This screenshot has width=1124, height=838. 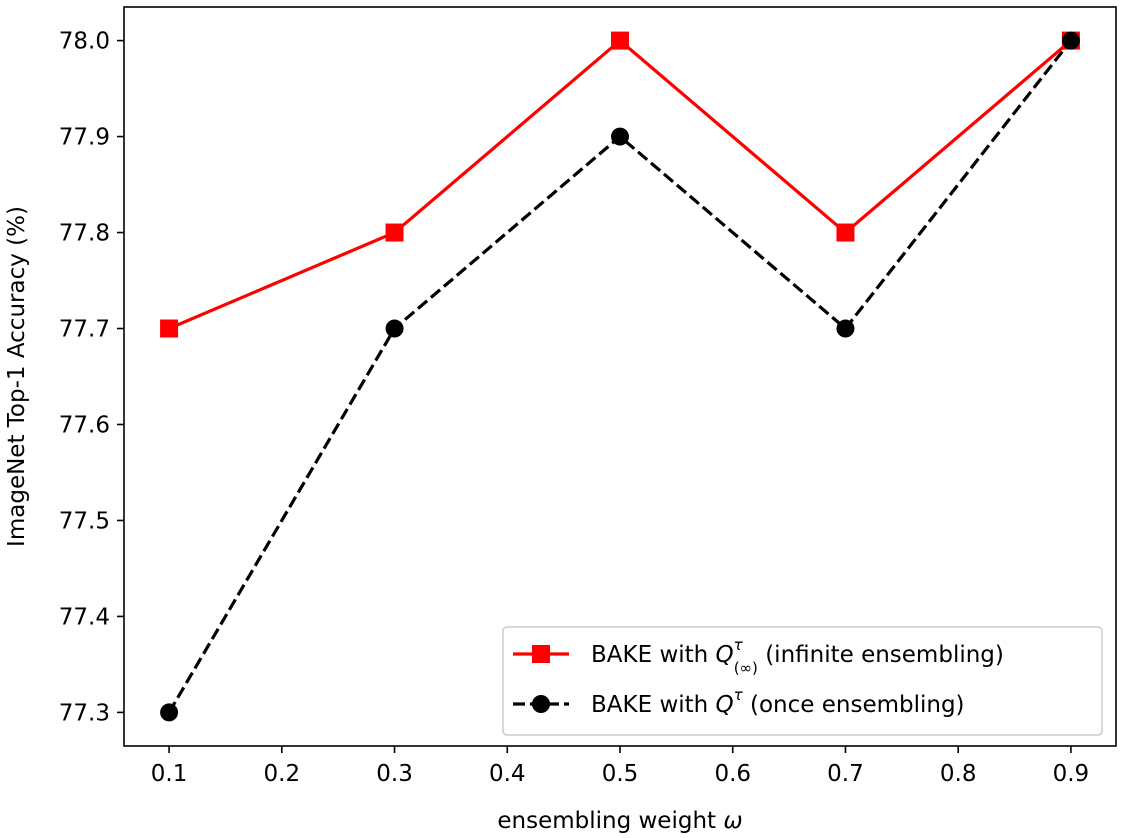 What do you see at coordinates (84, 330) in the screenshot?
I see `y-tick-label: 77.7` at bounding box center [84, 330].